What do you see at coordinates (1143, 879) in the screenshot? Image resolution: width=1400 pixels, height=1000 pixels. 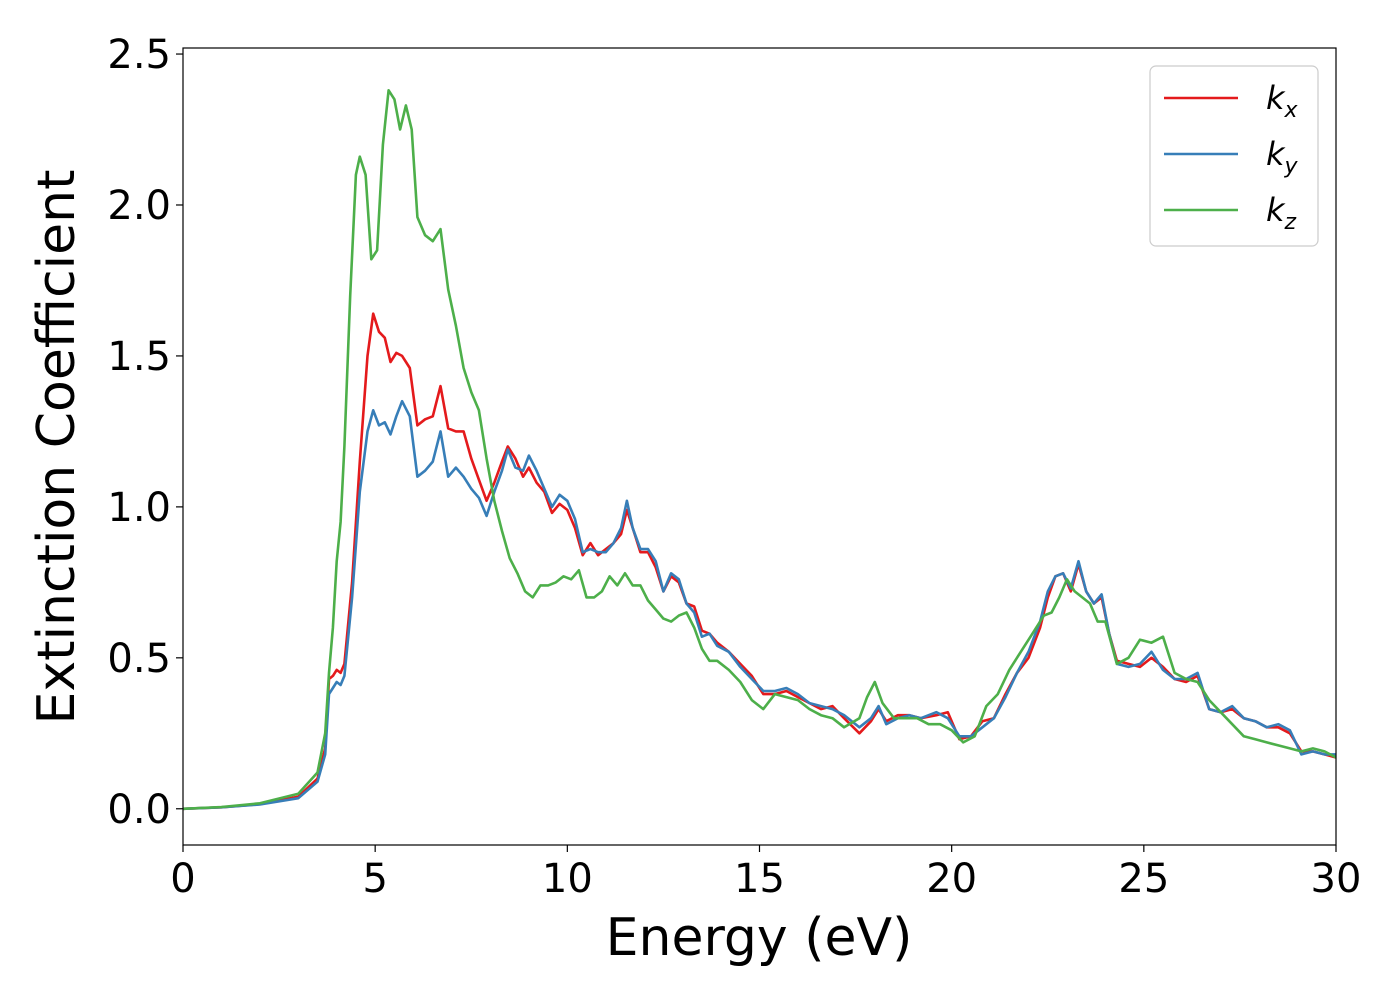 I see `x-tick-label: 25` at bounding box center [1143, 879].